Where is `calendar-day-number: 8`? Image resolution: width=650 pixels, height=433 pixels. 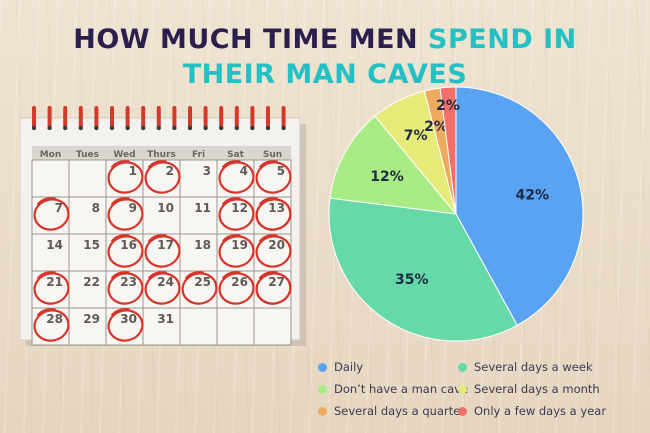 calendar-day-number: 8 is located at coordinates (96, 208).